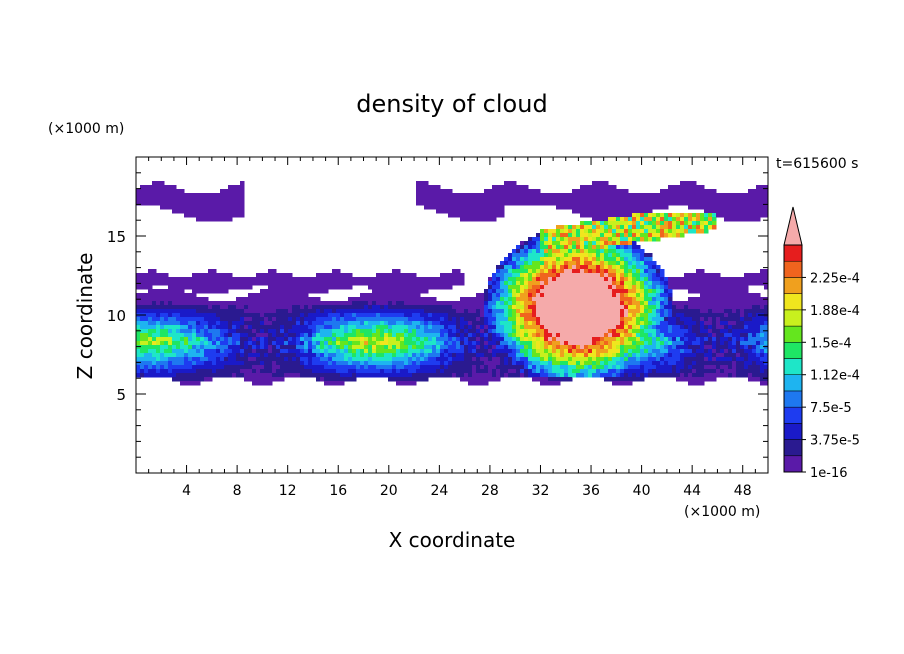  I want to click on x-tick-label: 28, so click(490, 491).